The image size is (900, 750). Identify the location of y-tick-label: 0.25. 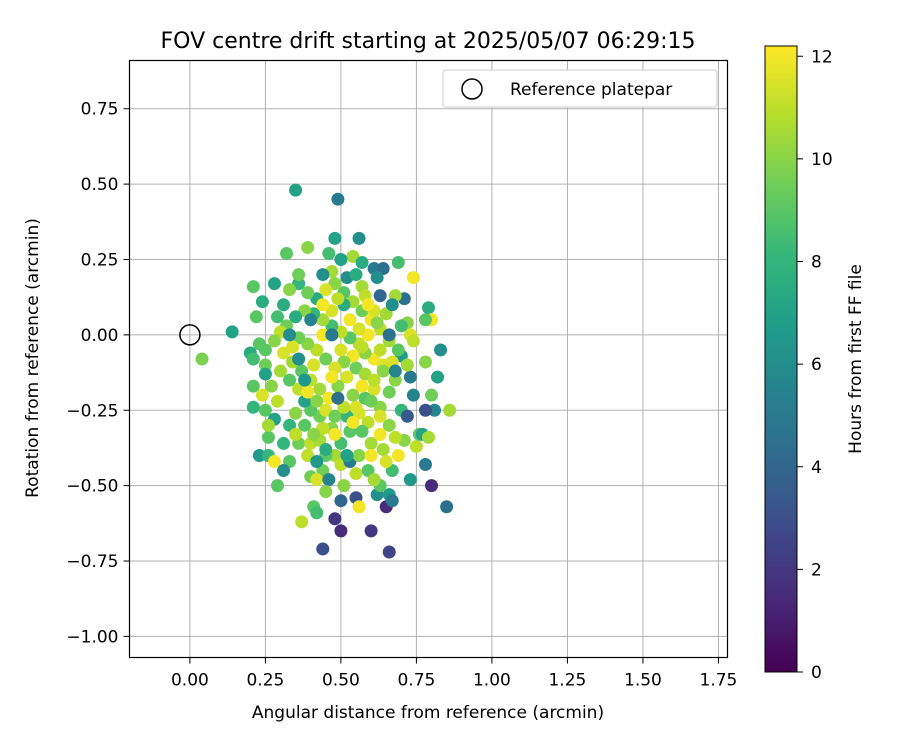
(100, 261).